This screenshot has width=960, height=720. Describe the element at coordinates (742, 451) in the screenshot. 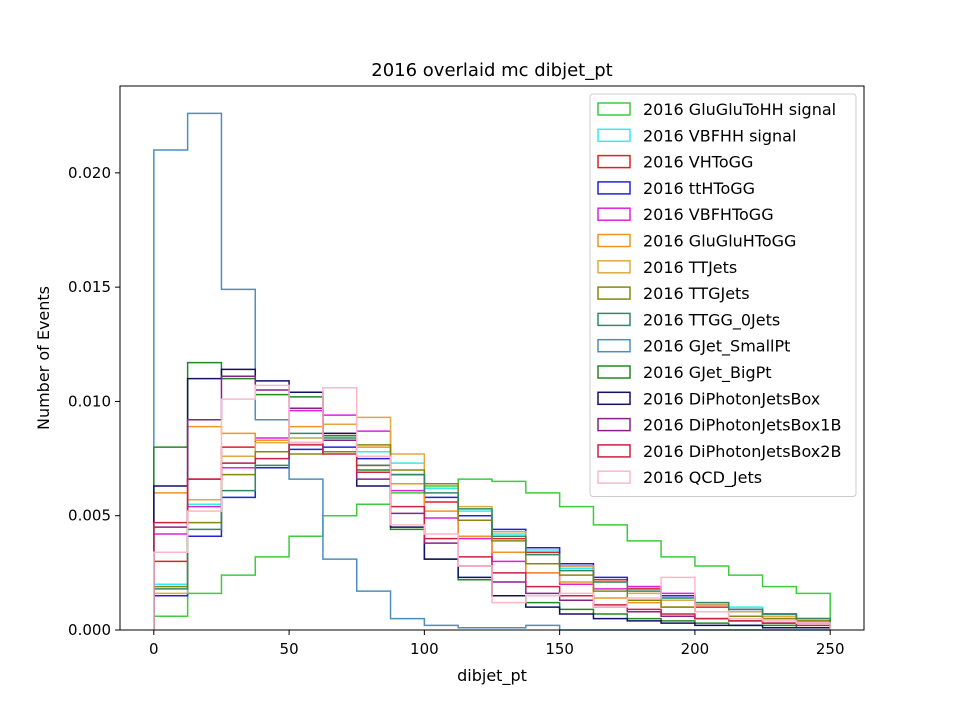

I see `legend-entry: 2016 DiPhotonJetsBox2B` at that location.